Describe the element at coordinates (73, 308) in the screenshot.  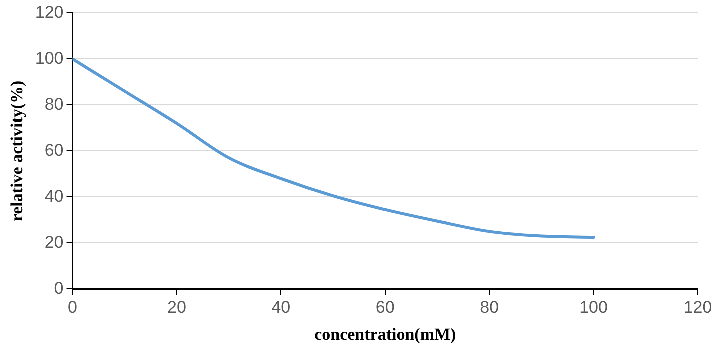
I see `x-tick-label: 0` at that location.